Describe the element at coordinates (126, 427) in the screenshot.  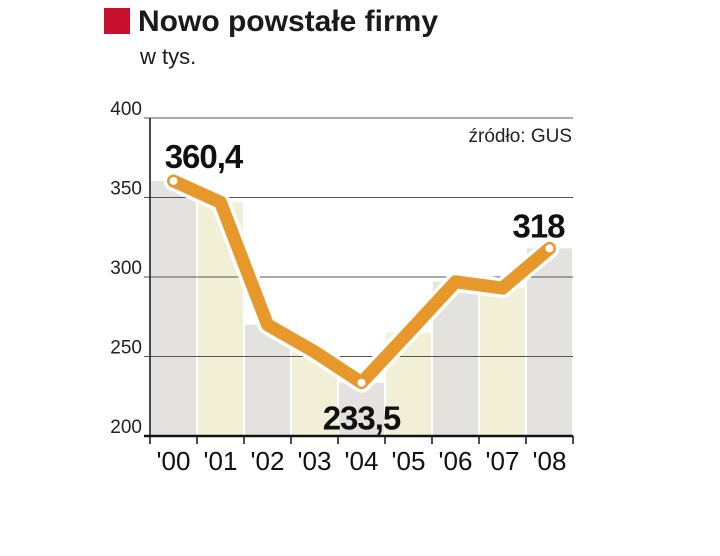
I see `y-tick-label: 200` at that location.